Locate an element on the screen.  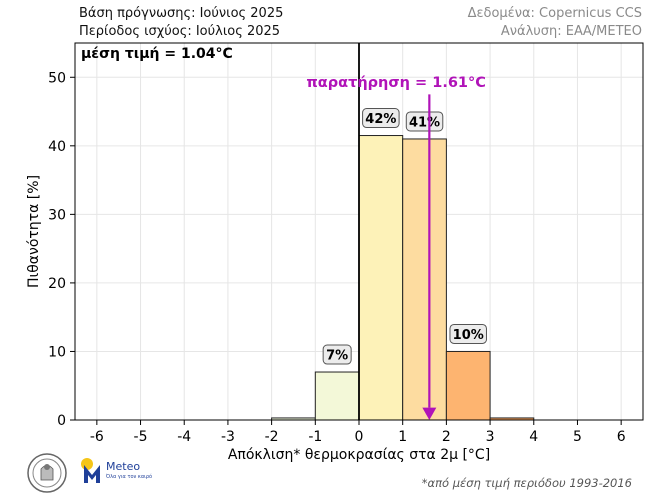
bar-labels: 7% 42% 41% 10% is located at coordinates (404, 236).